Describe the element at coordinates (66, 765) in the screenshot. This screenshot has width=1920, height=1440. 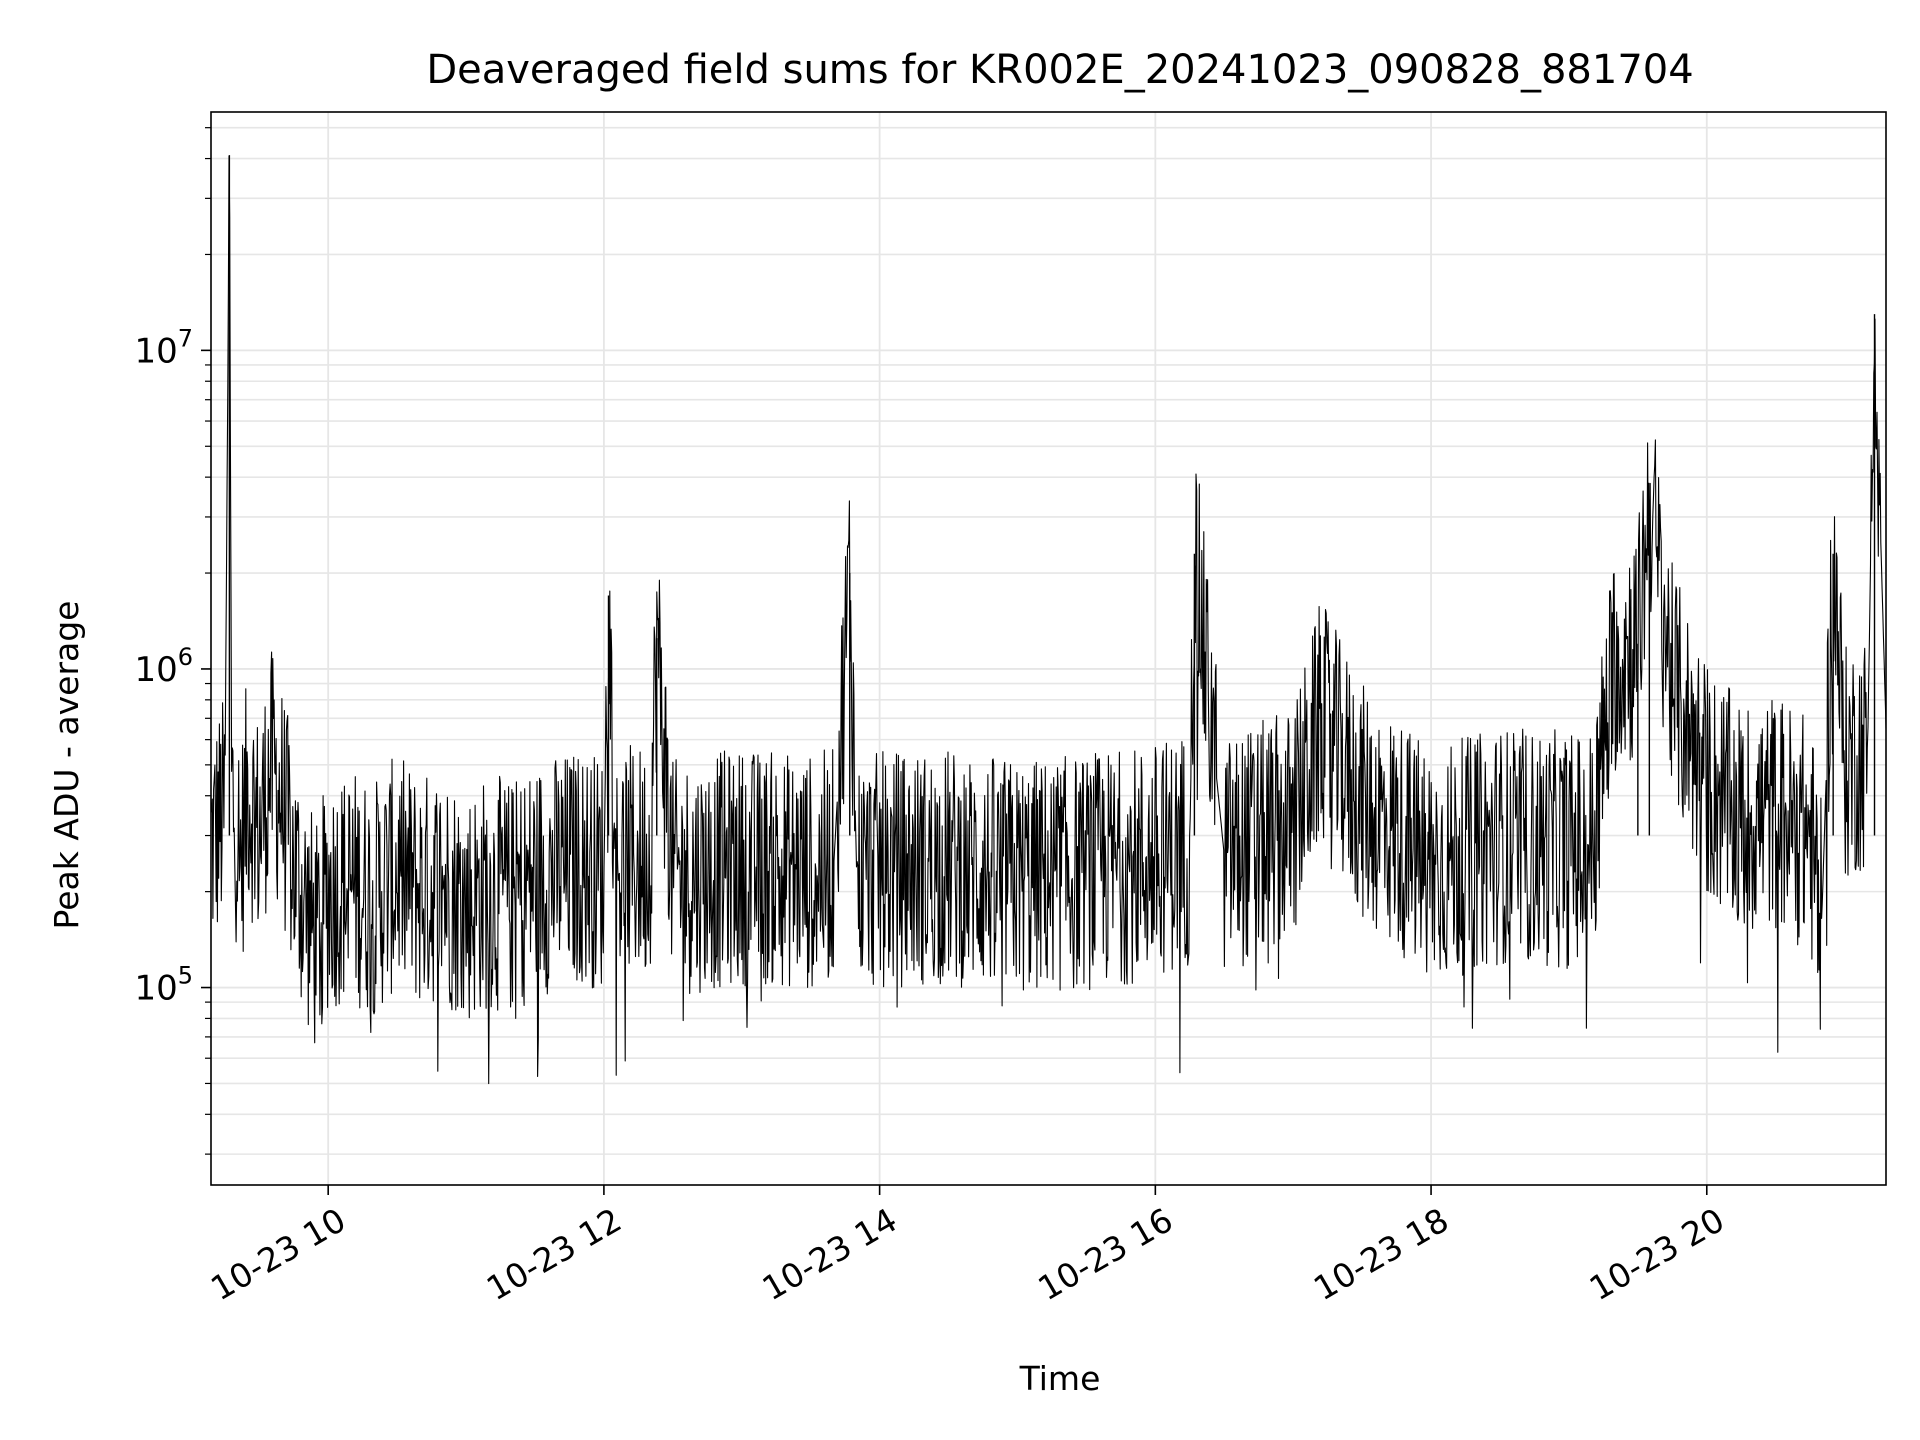
I see `y-axis-label: Peak ADU - average` at that location.